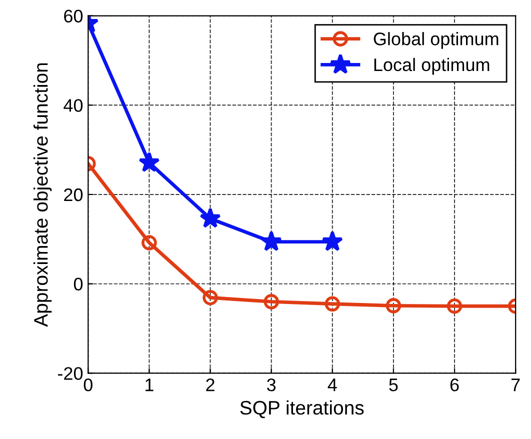 This screenshot has width=531, height=439. Describe the element at coordinates (88, 385) in the screenshot. I see `x-tick-label: 0` at that location.